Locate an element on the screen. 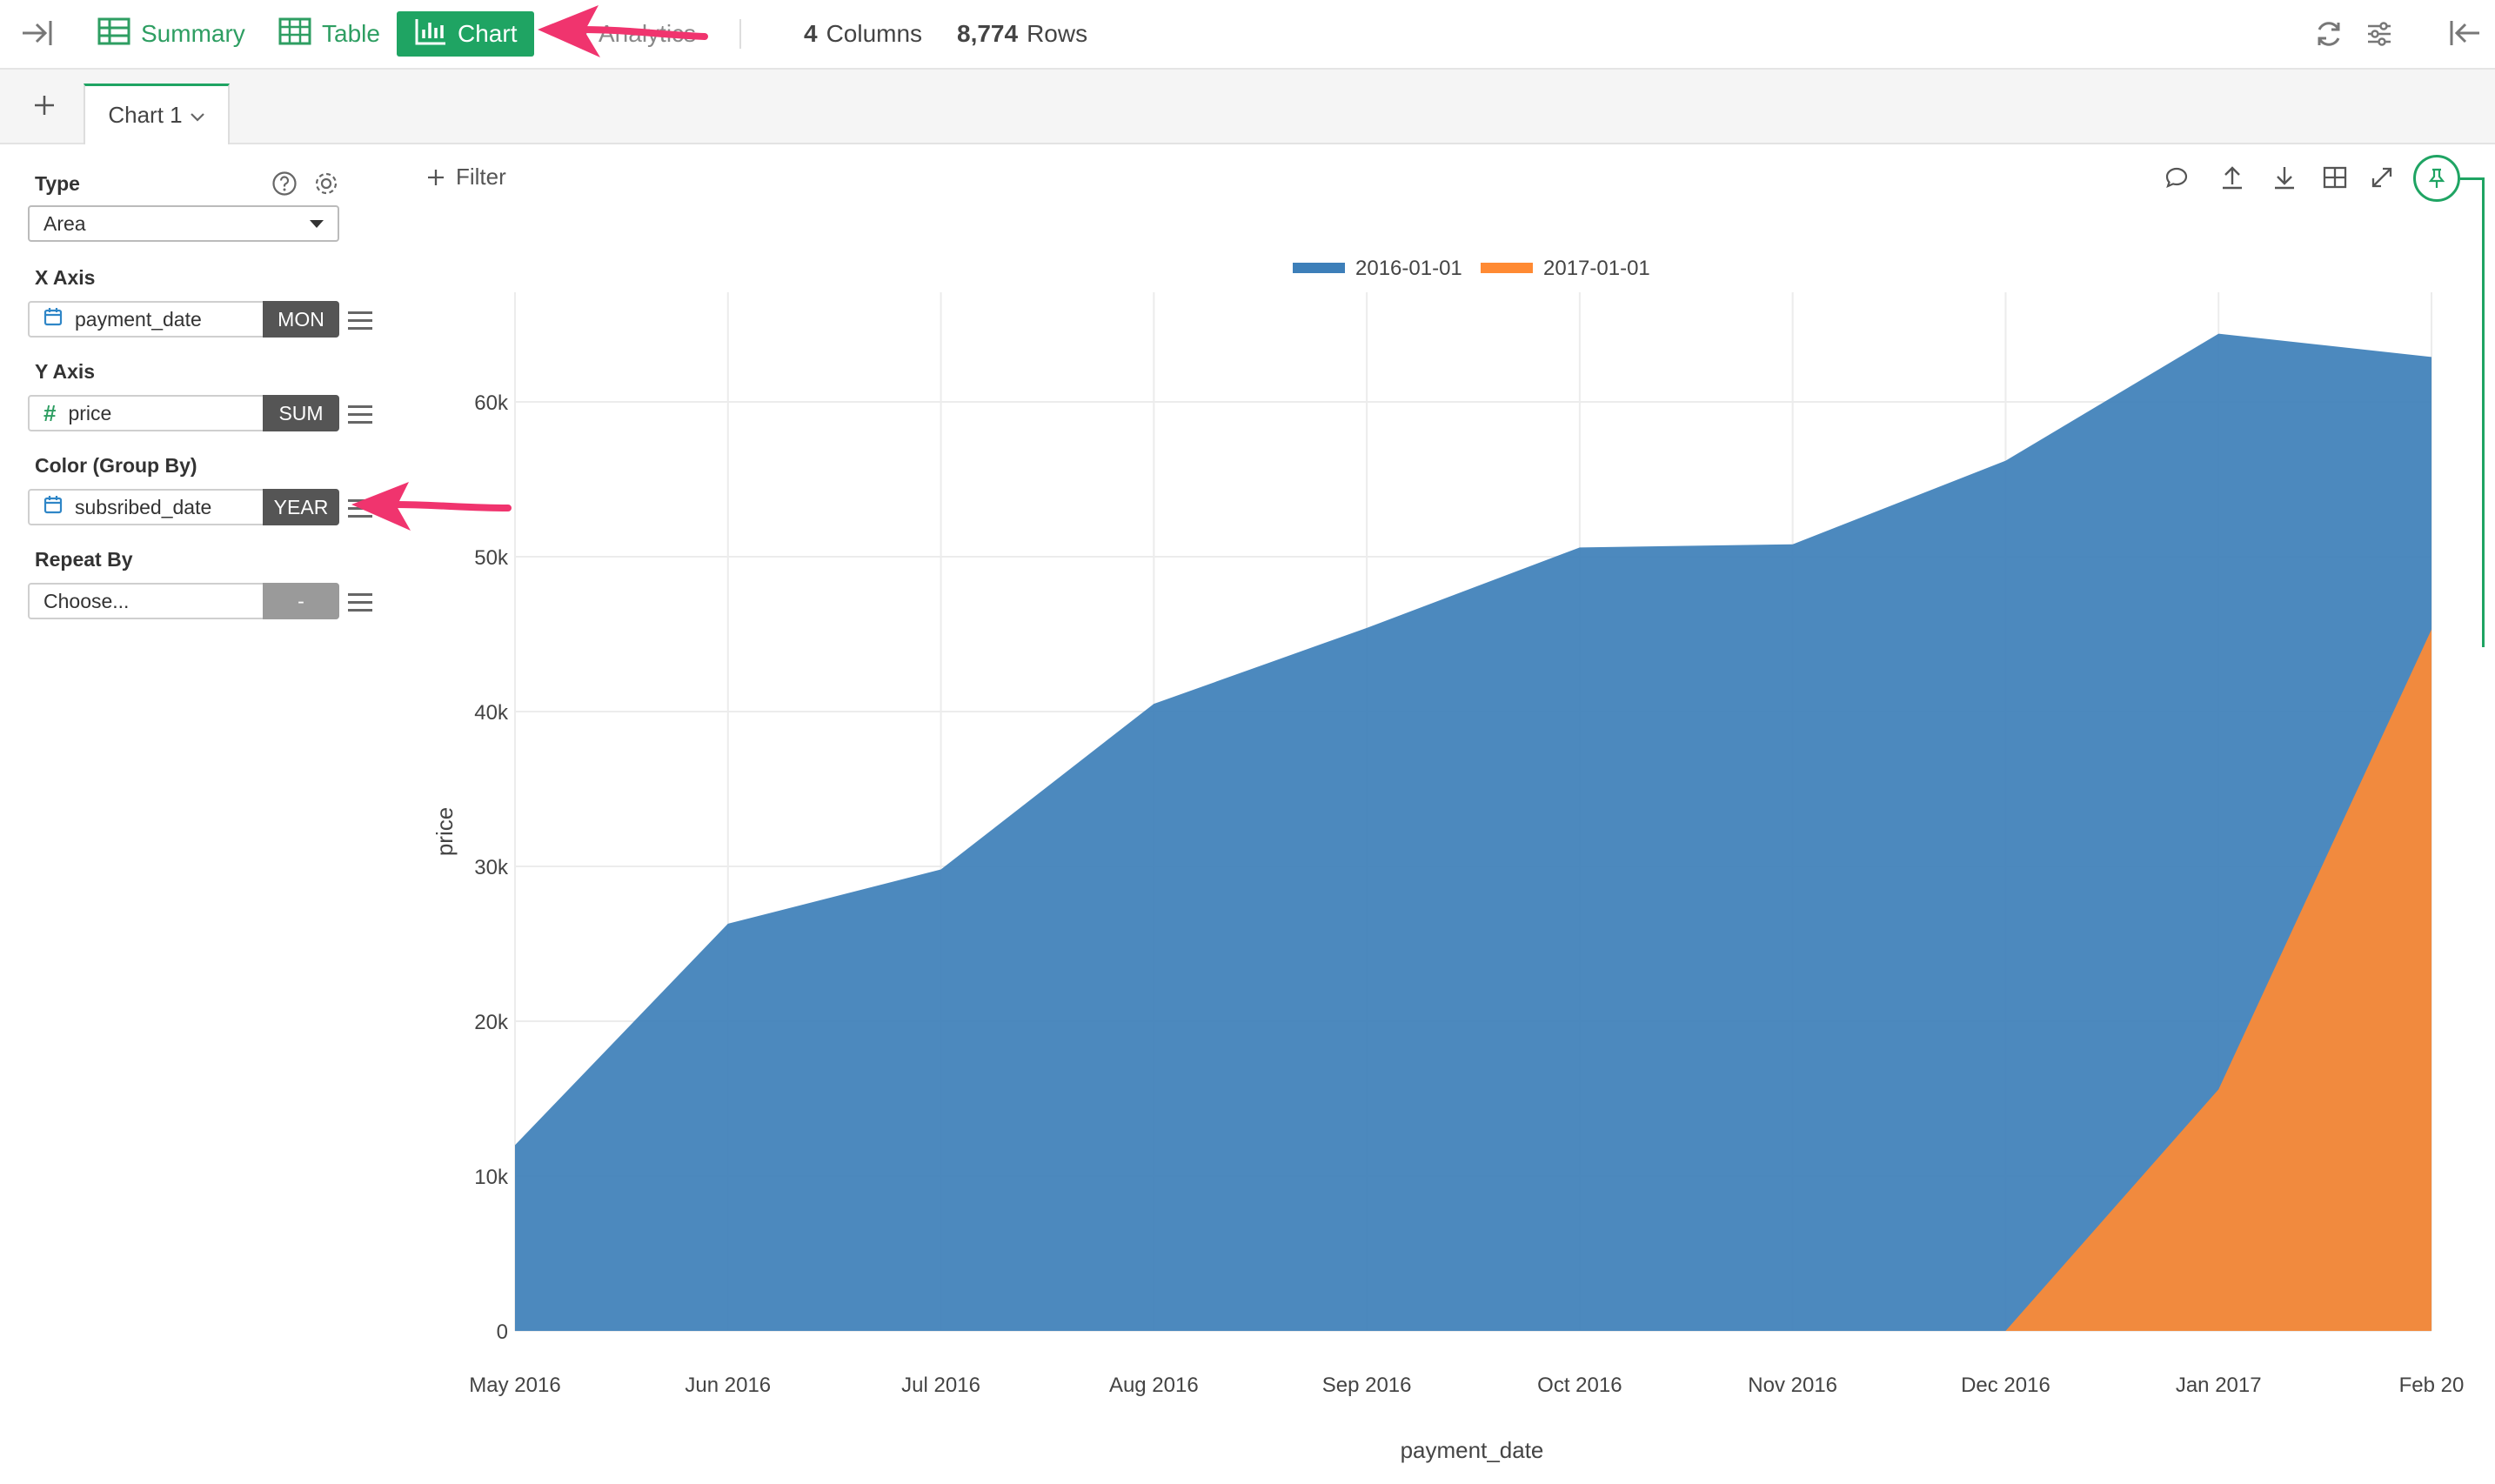 The image size is (2495, 1484). color-group-field: subsribed_date YEAR is located at coordinates (183, 507).